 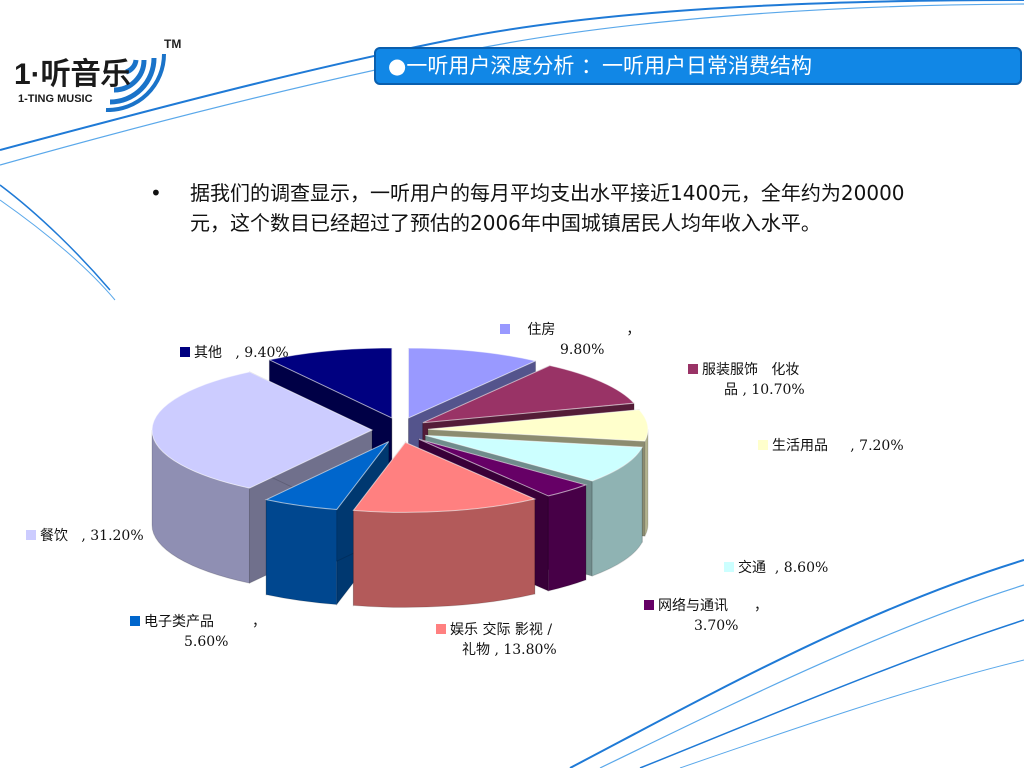 I want to click on legend-swatch-traffic, so click(x=729, y=567).